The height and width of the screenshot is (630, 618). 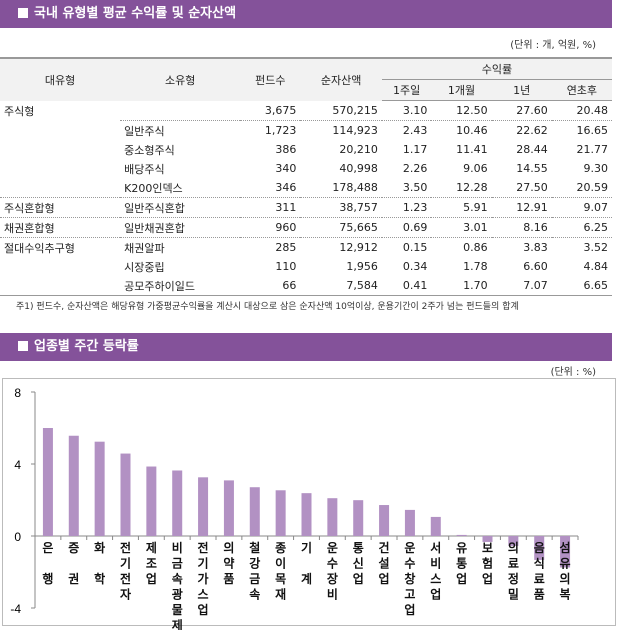 What do you see at coordinates (415, 130) in the screenshot?
I see `table-cell: 2.43` at bounding box center [415, 130].